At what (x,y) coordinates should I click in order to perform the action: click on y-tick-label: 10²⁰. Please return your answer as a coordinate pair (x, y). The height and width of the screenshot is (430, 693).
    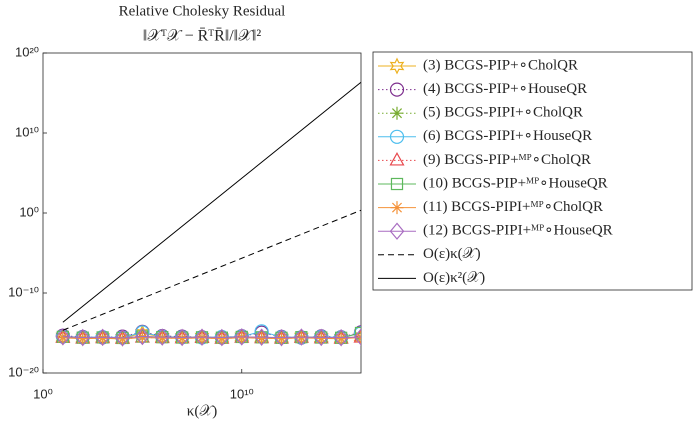
    Looking at the image, I should click on (27, 51).